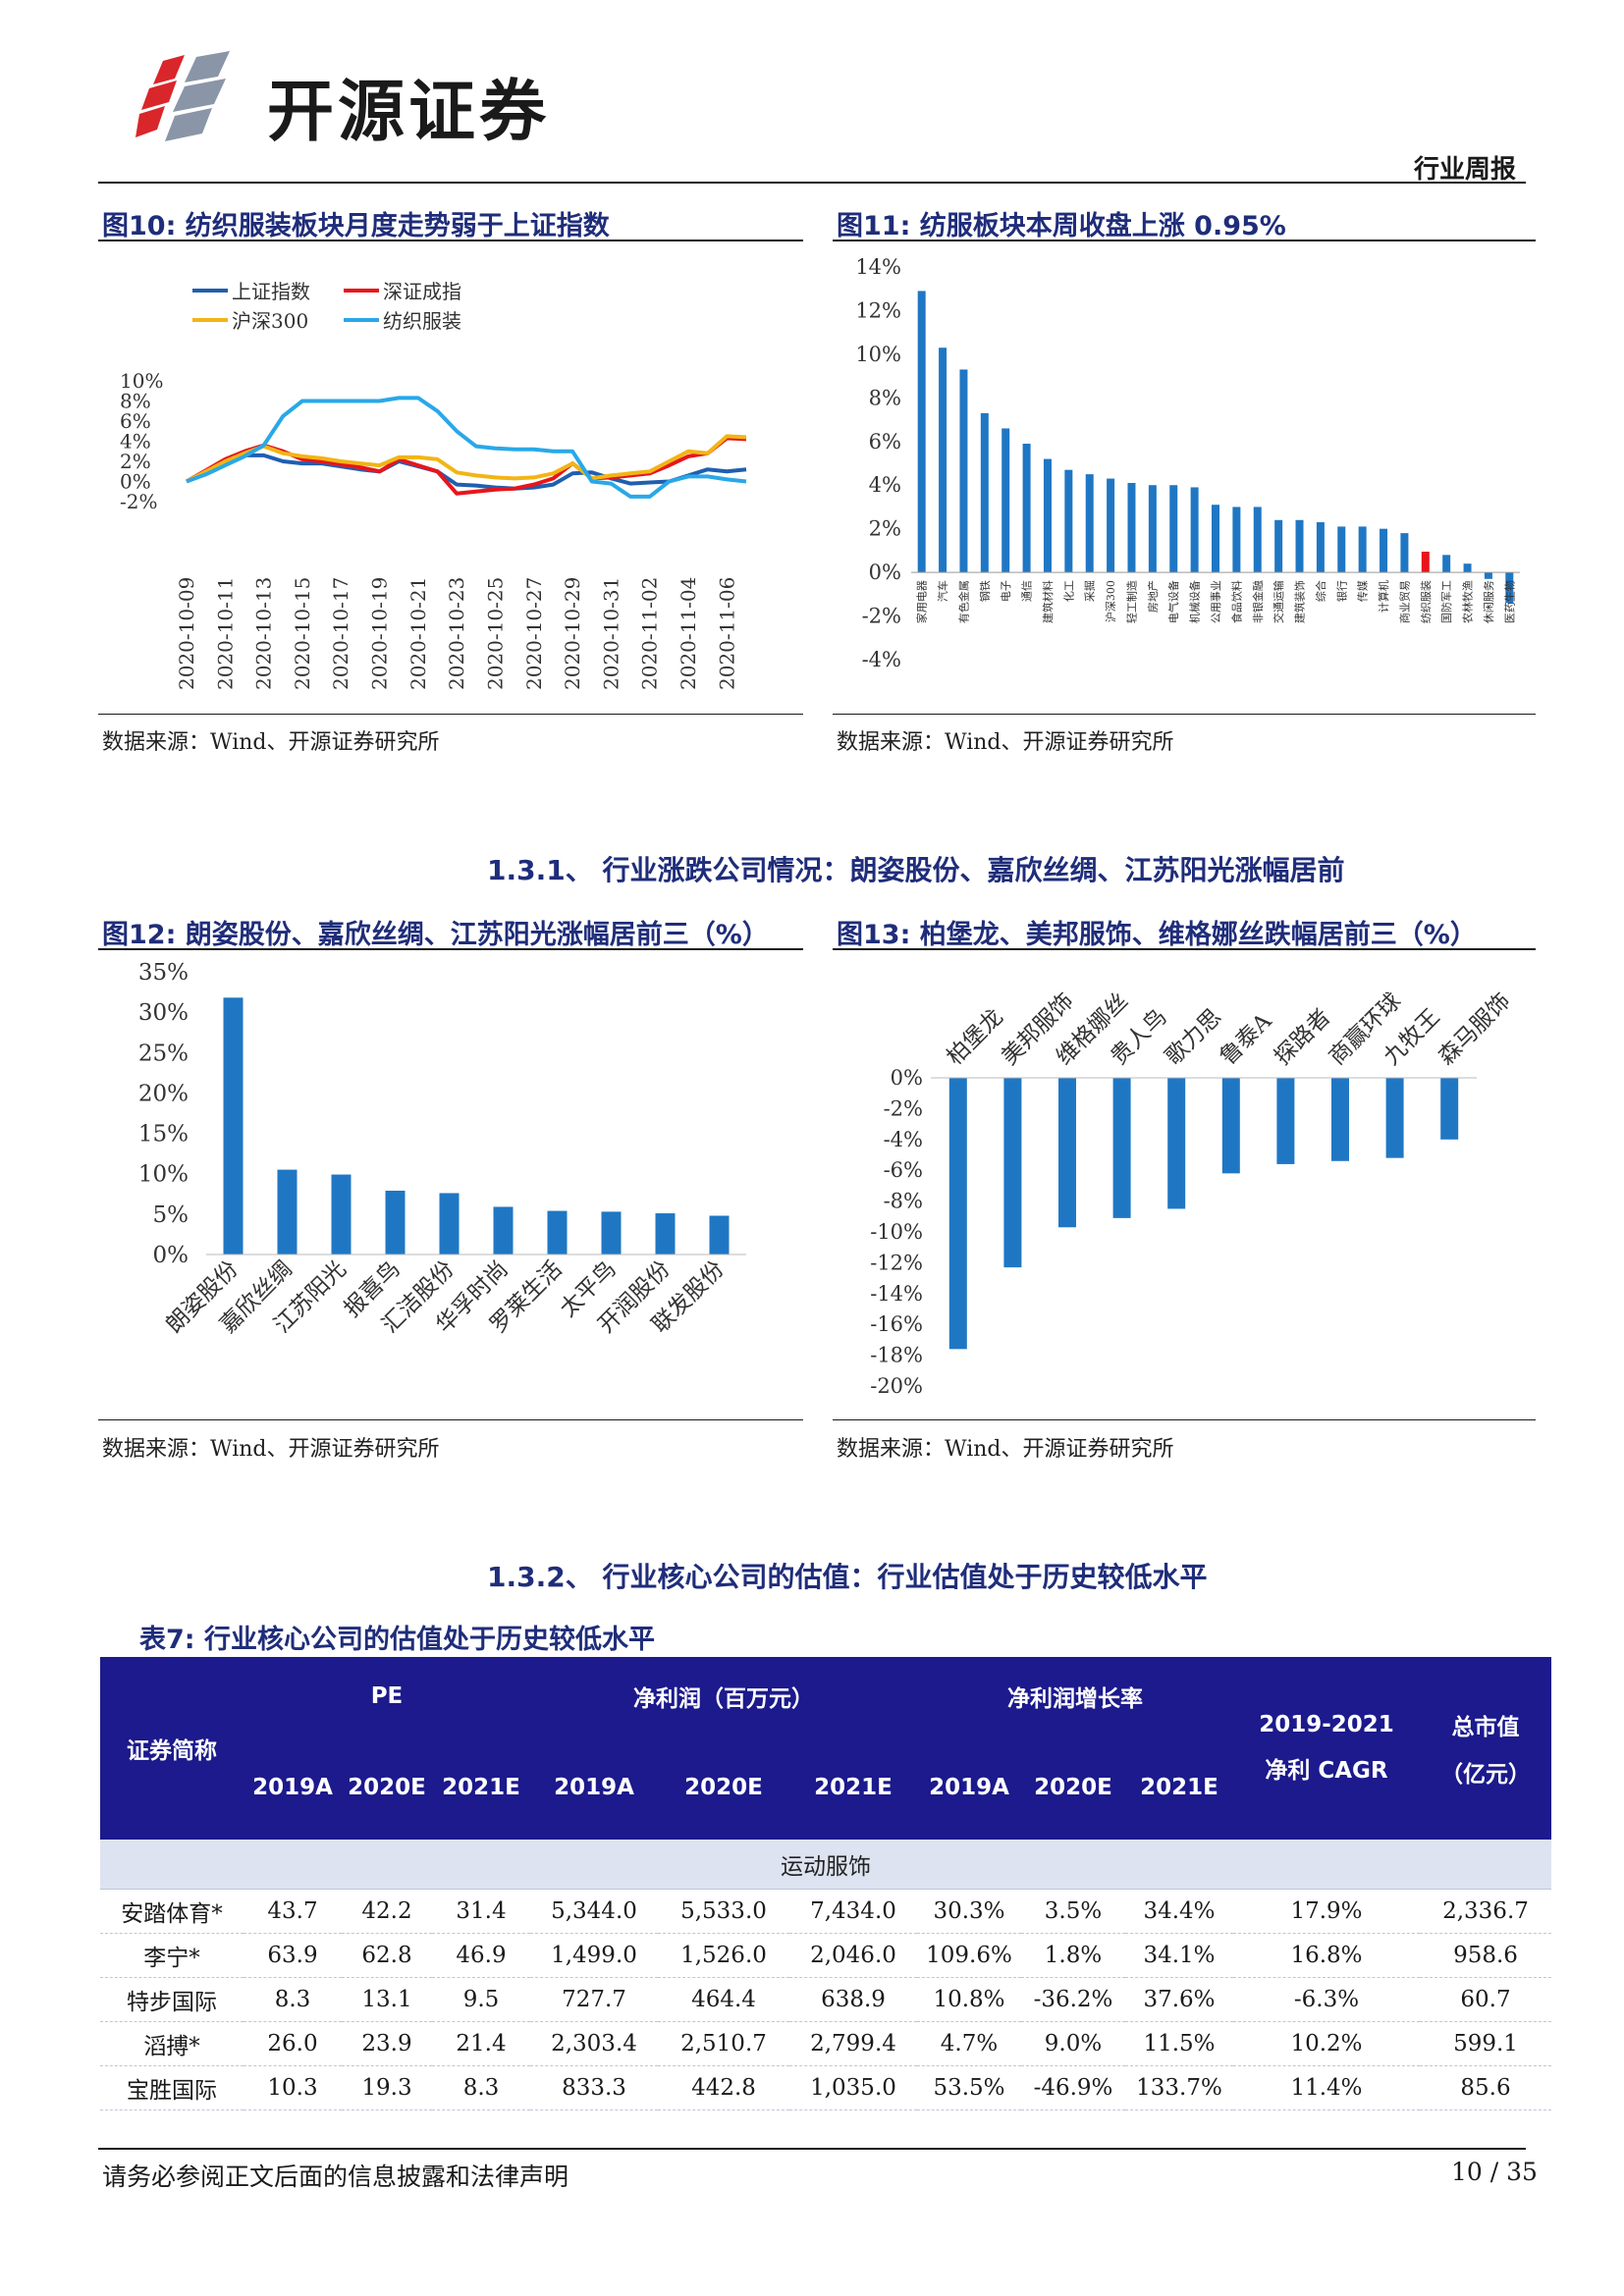 The width and height of the screenshot is (1624, 2296). Describe the element at coordinates (264, 633) in the screenshot. I see `x-tick-label: 2020-10-13` at that location.